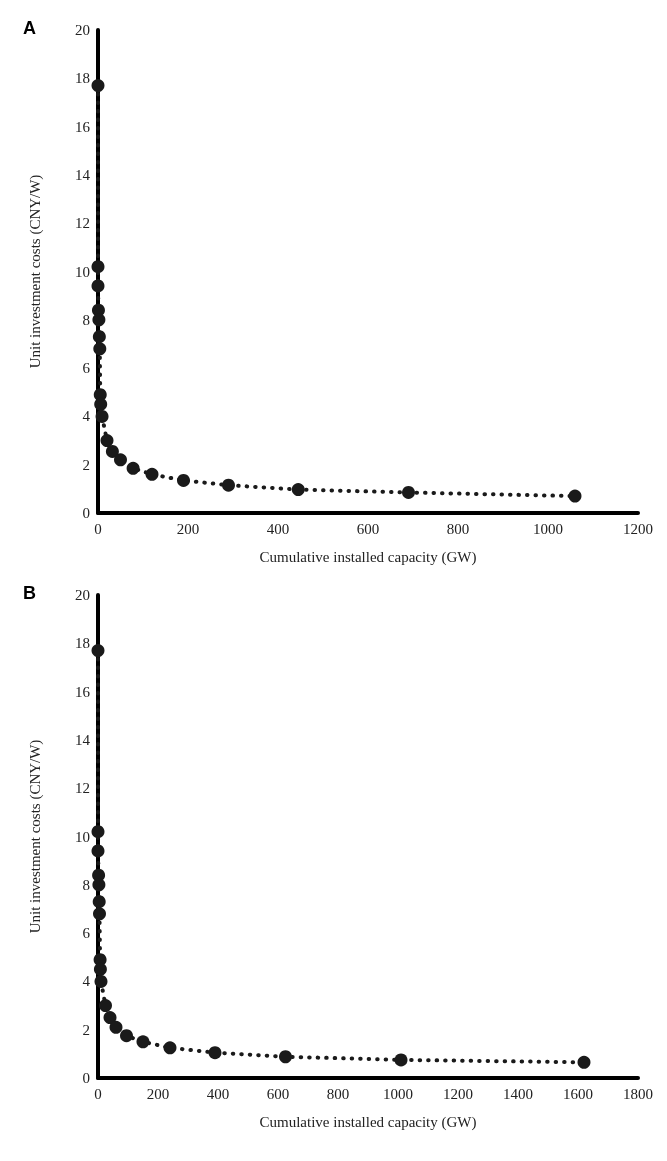  What do you see at coordinates (29, 28) in the screenshot?
I see `chart-title: A` at bounding box center [29, 28].